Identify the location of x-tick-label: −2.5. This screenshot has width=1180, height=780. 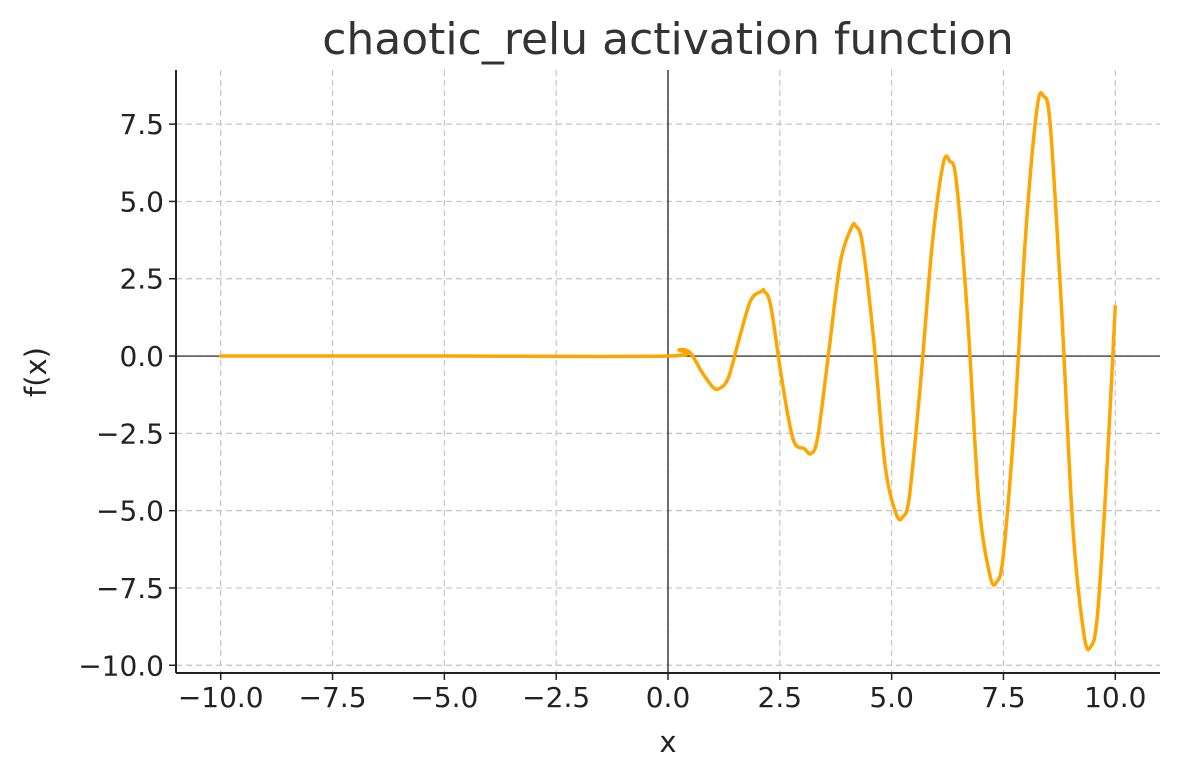
(556, 697).